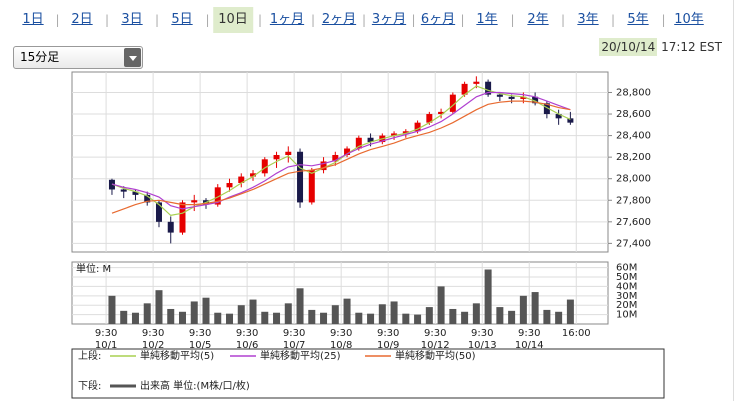  Describe the element at coordinates (633, 179) in the screenshot. I see `y-tick-label: 28,000` at that location.